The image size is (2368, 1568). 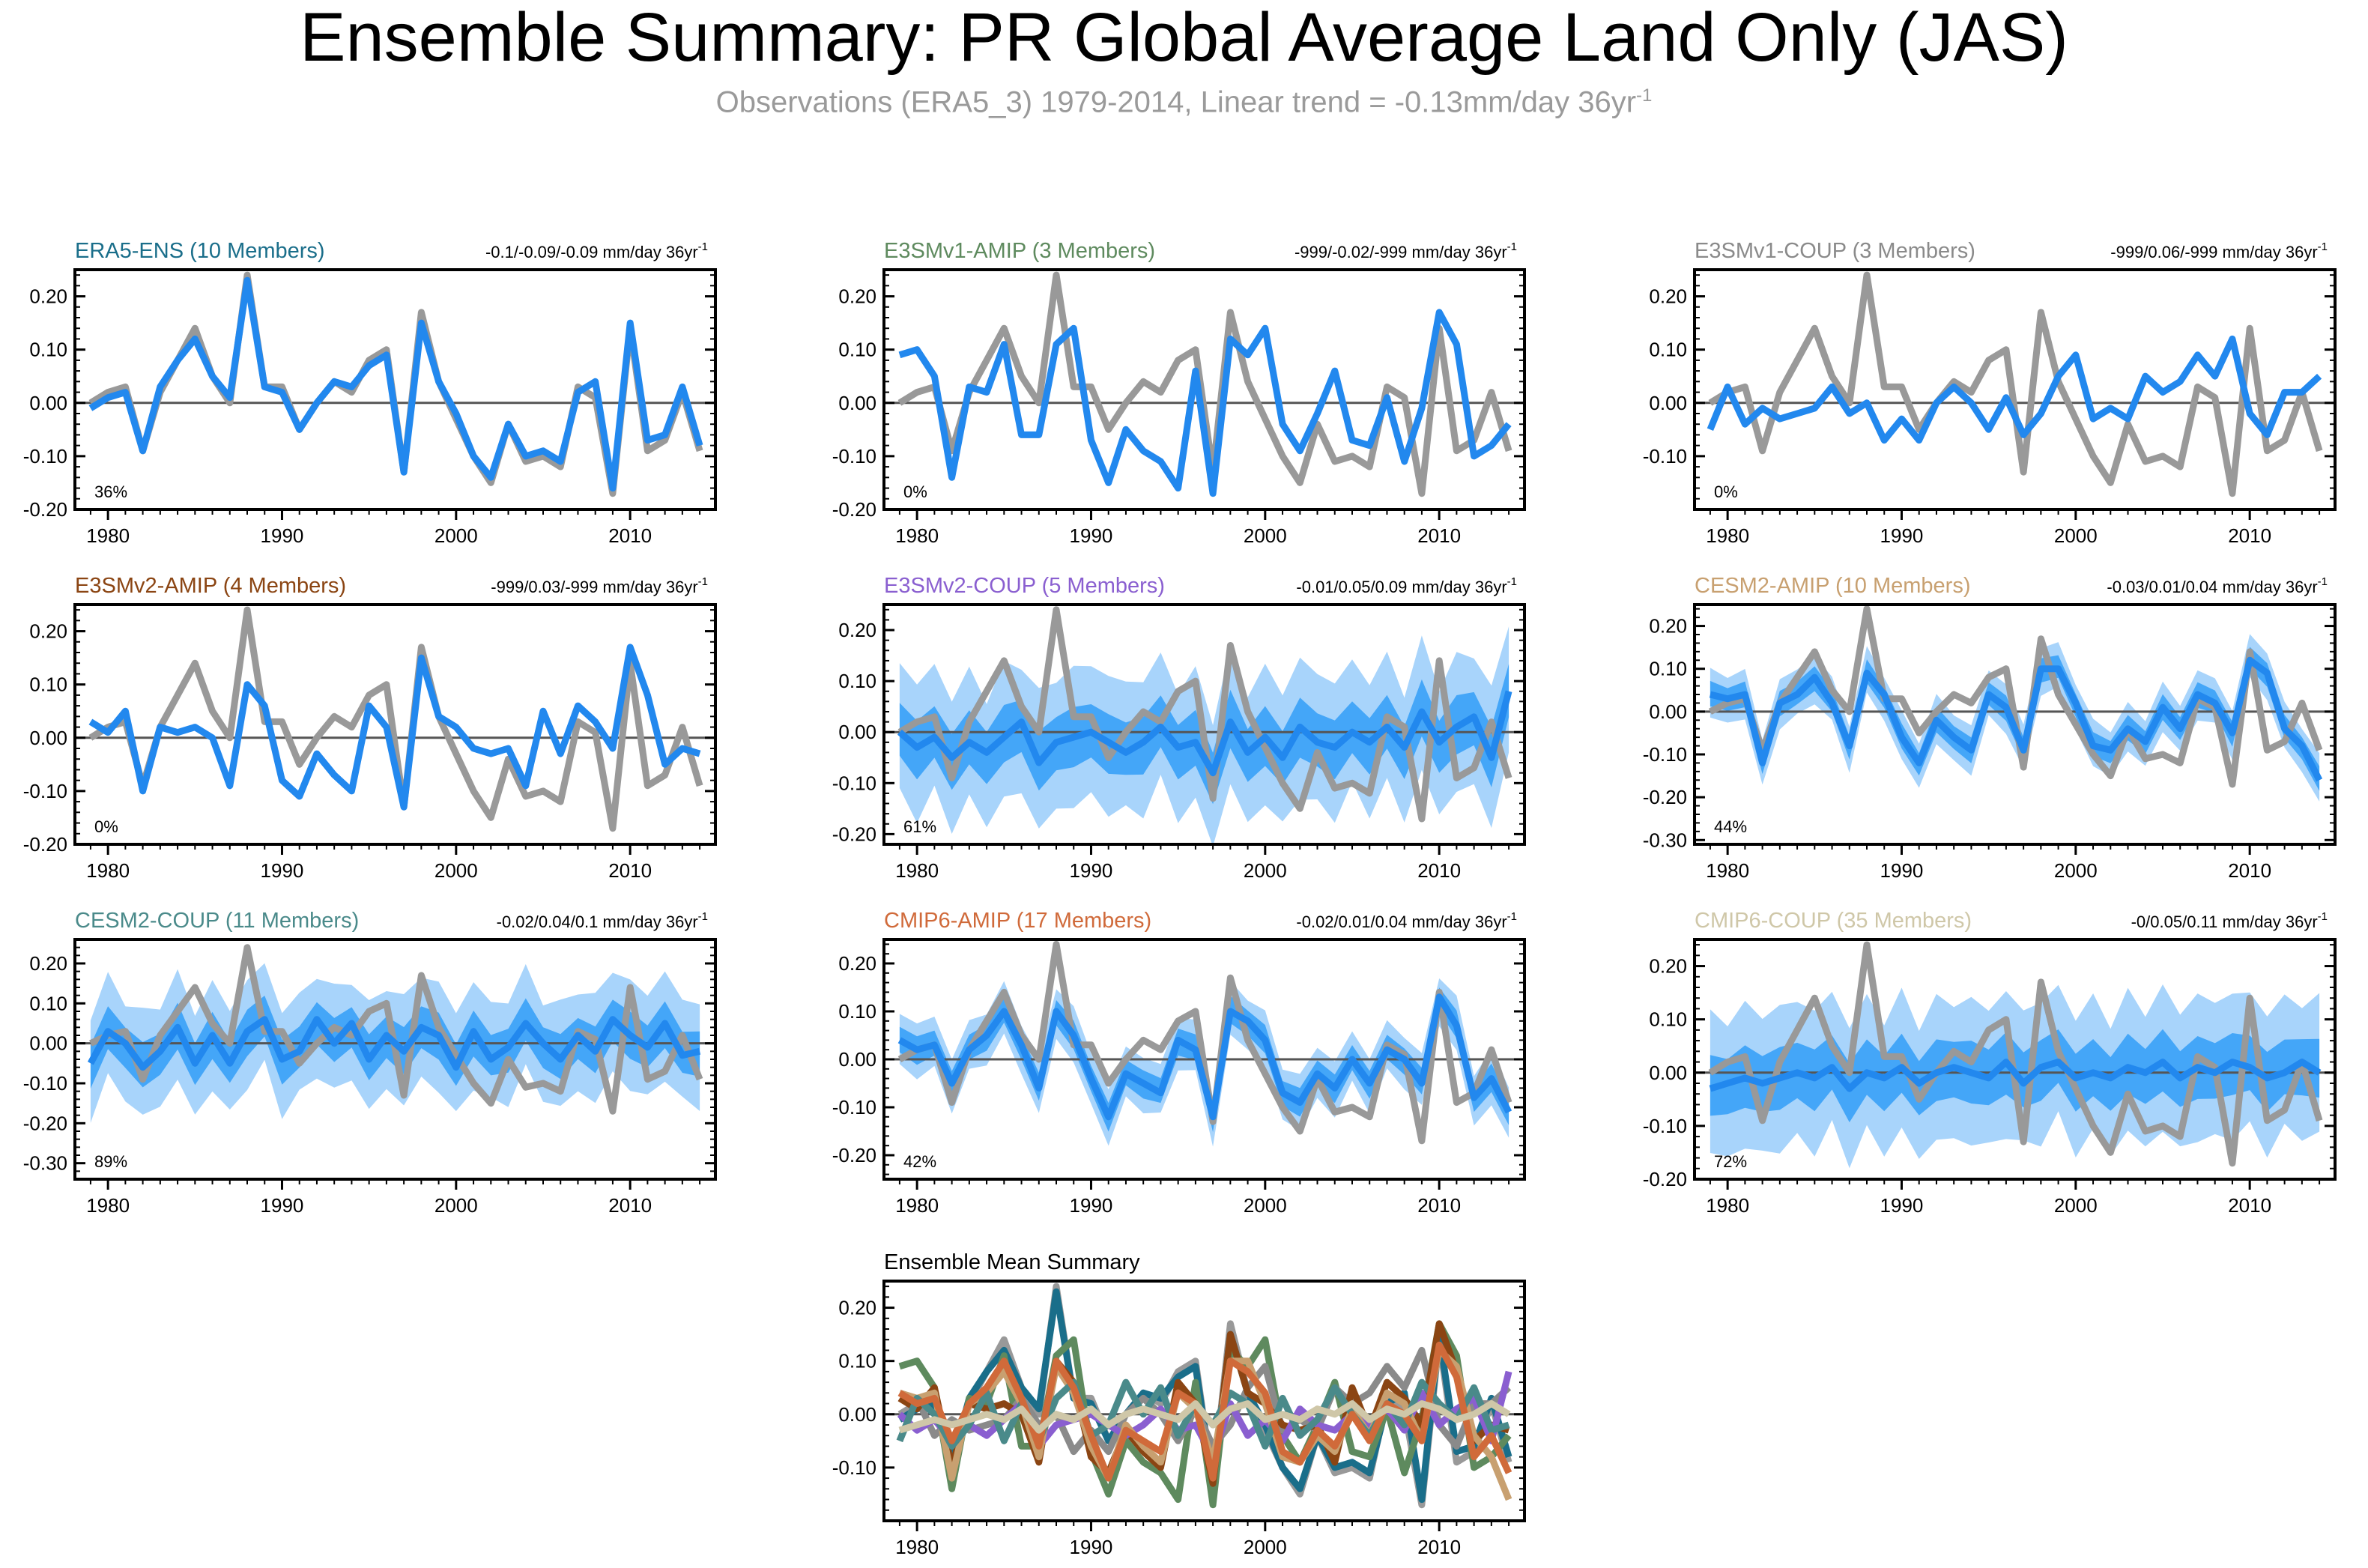 I want to click on panel-trend: -0.03/0.01/0.04 mm/day 36yr-1, so click(x=2218, y=585).